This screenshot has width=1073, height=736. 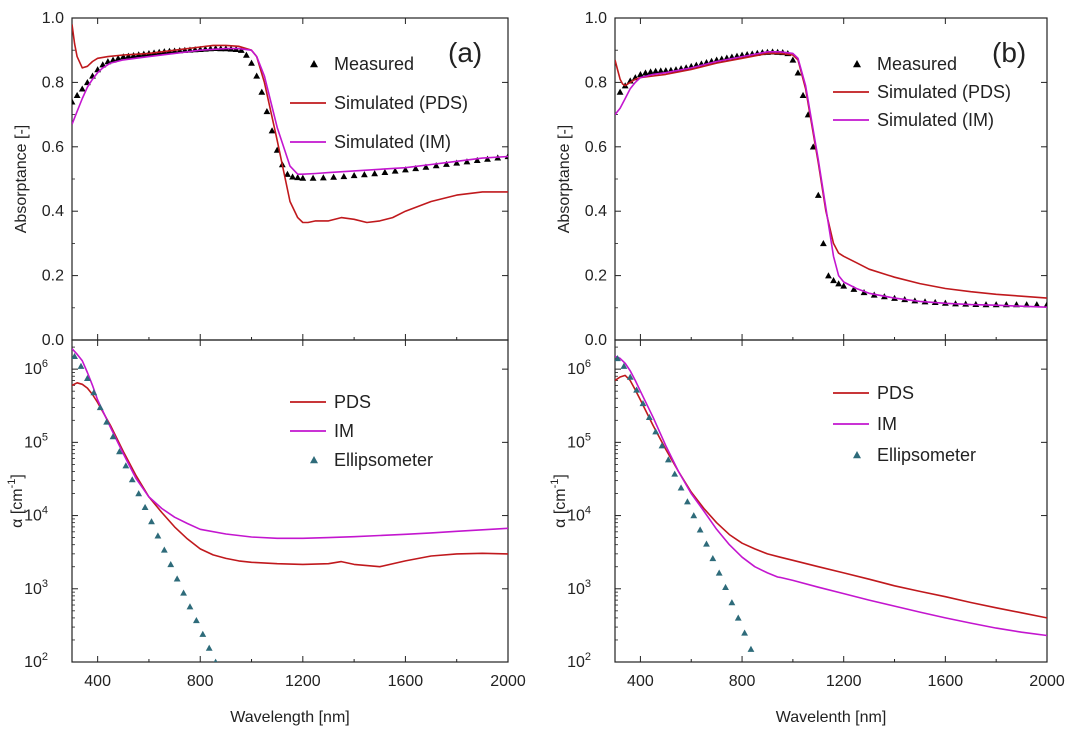 I want to click on legend-label: PDS, so click(x=895, y=393).